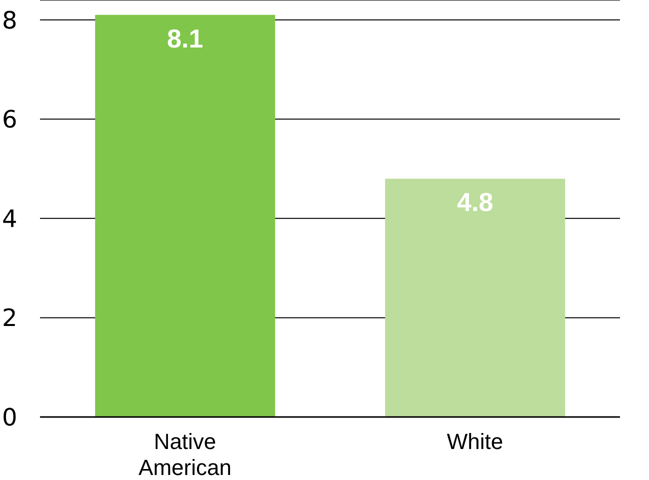 The height and width of the screenshot is (480, 649). I want to click on y-tick-label: 6, so click(10, 120).